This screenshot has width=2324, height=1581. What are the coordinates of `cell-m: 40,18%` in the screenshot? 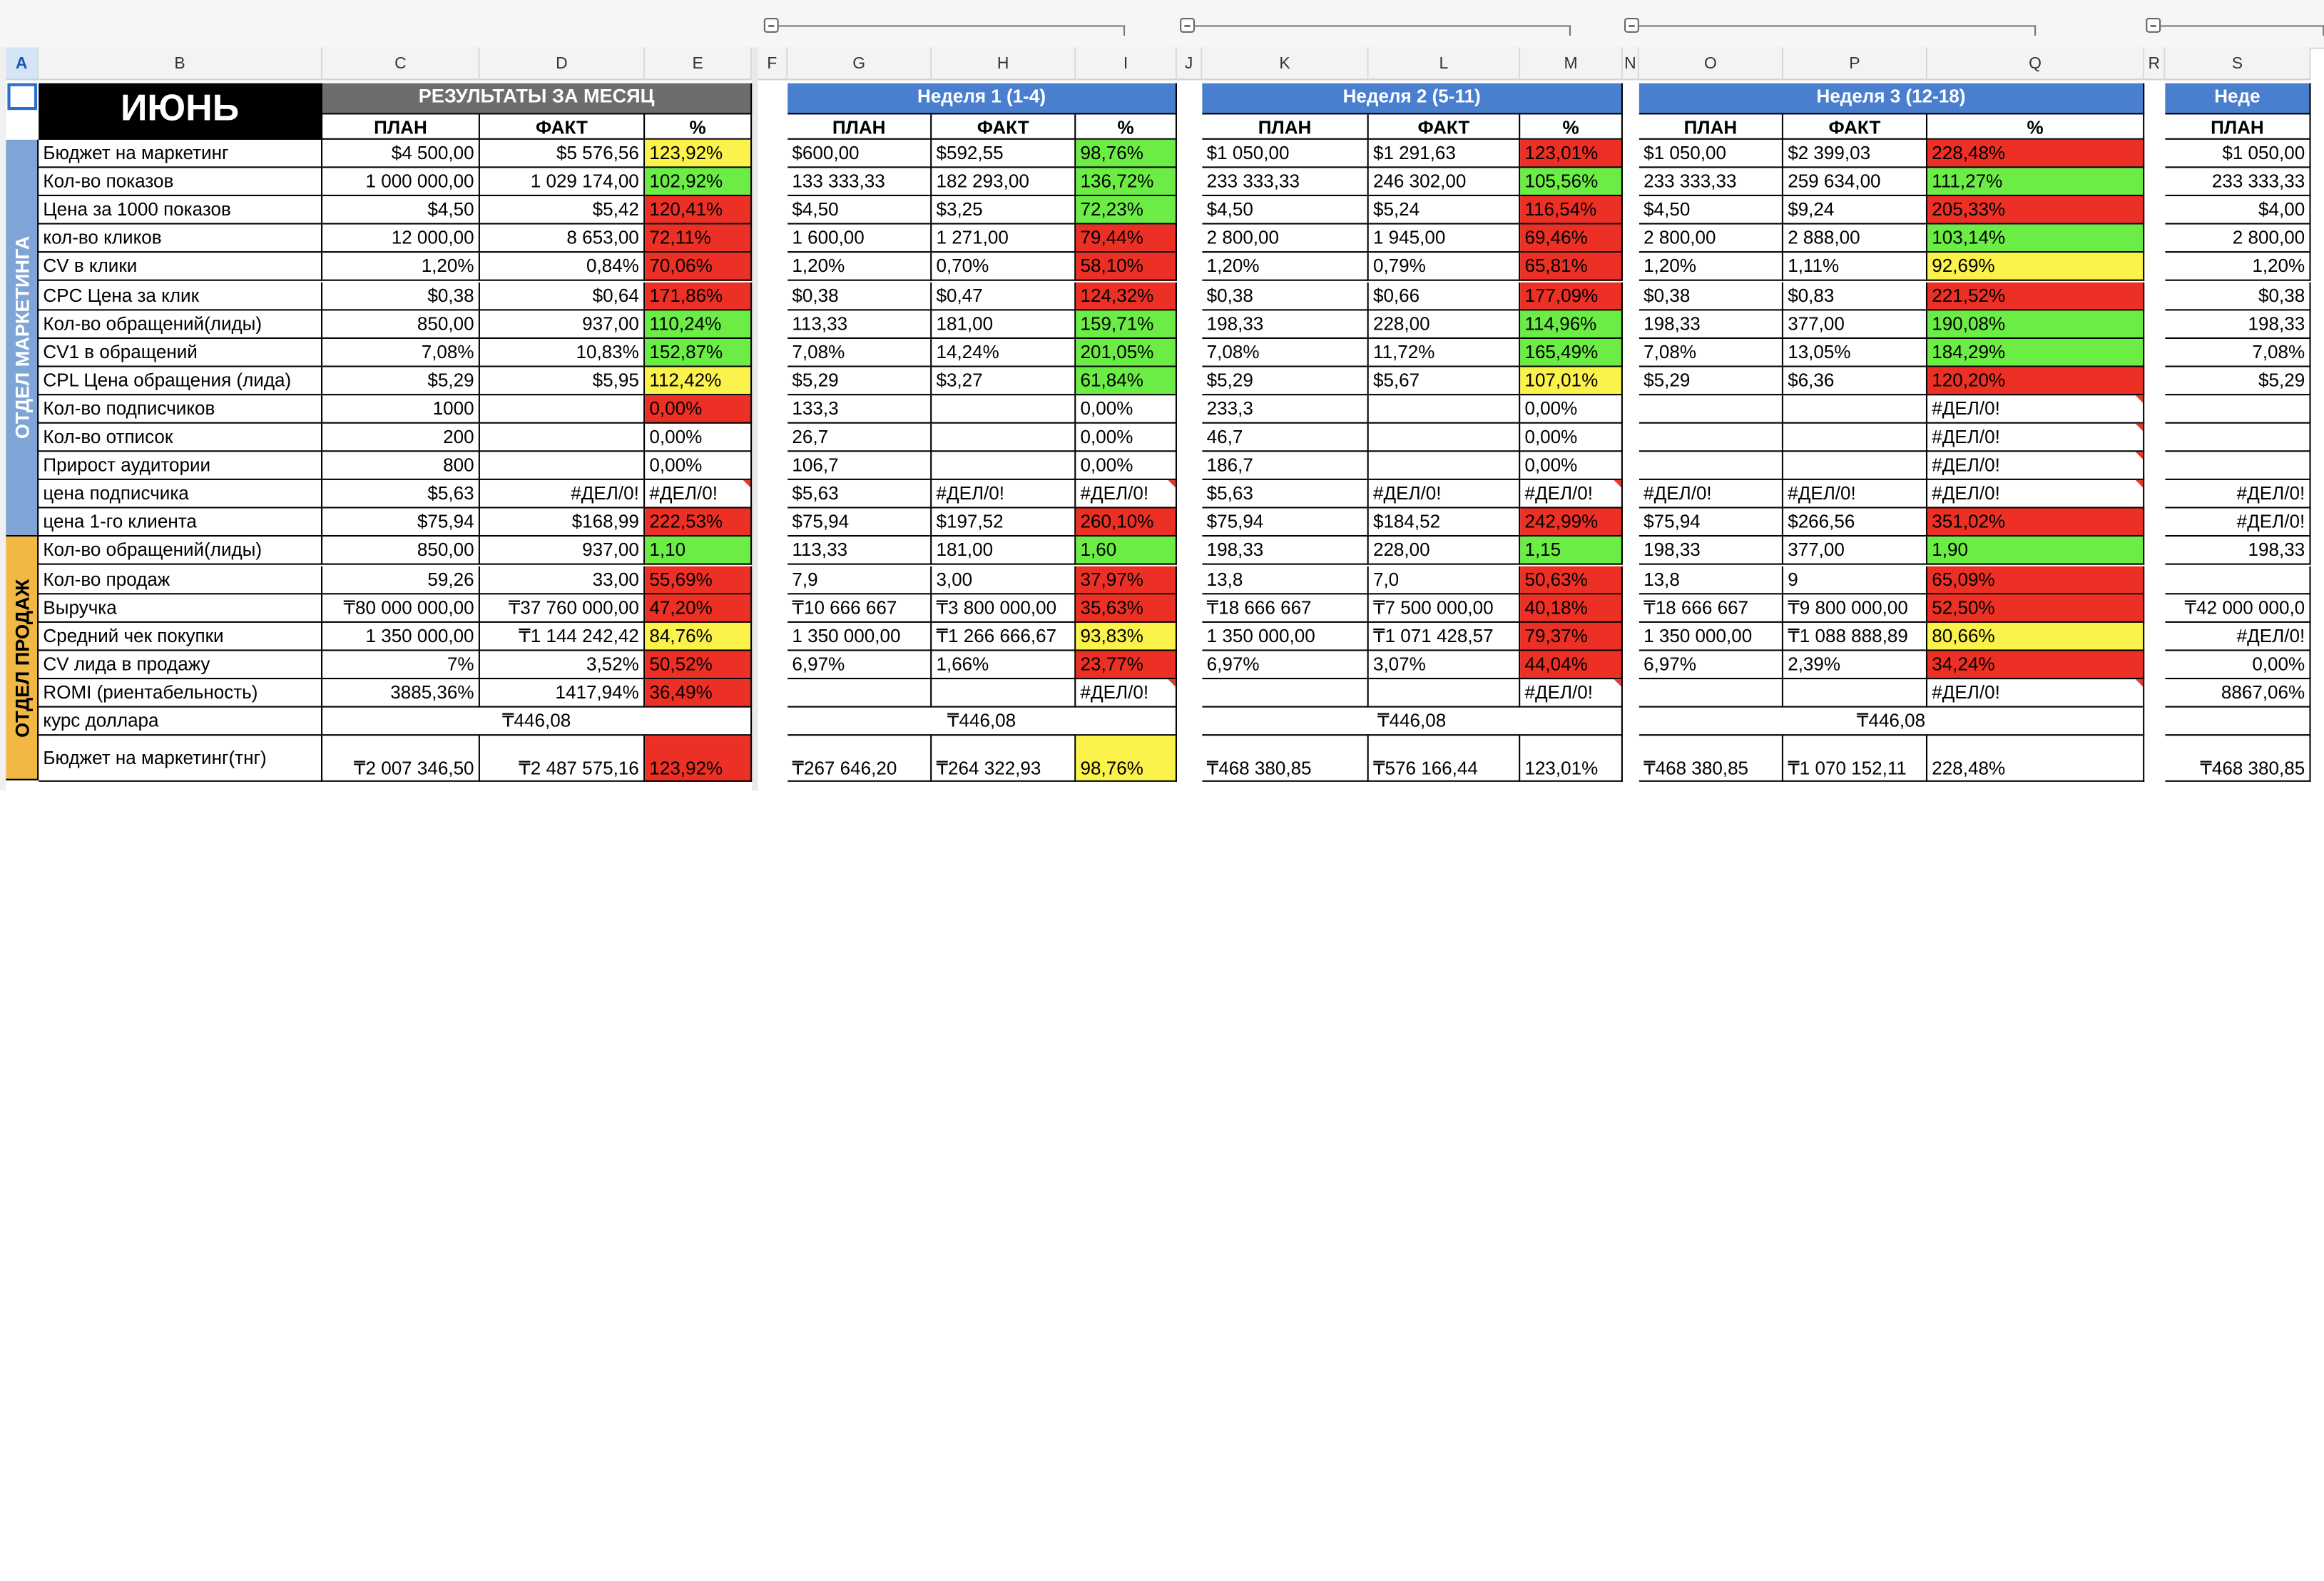 It's located at (1571, 608).